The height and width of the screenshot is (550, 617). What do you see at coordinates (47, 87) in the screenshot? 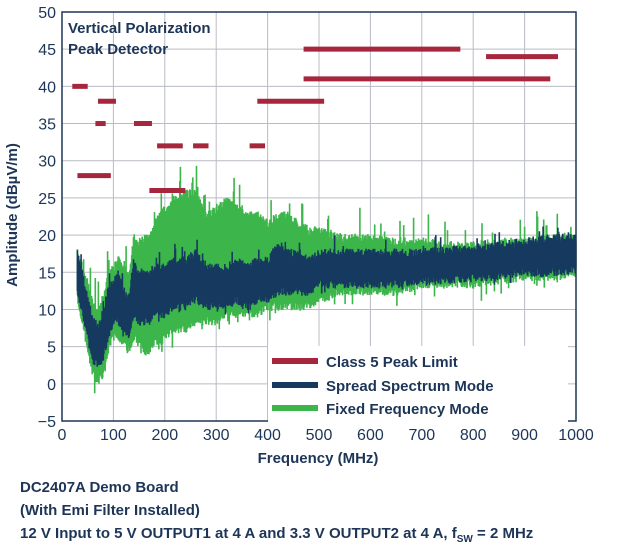
I see `y-tick-label: 40` at bounding box center [47, 87].